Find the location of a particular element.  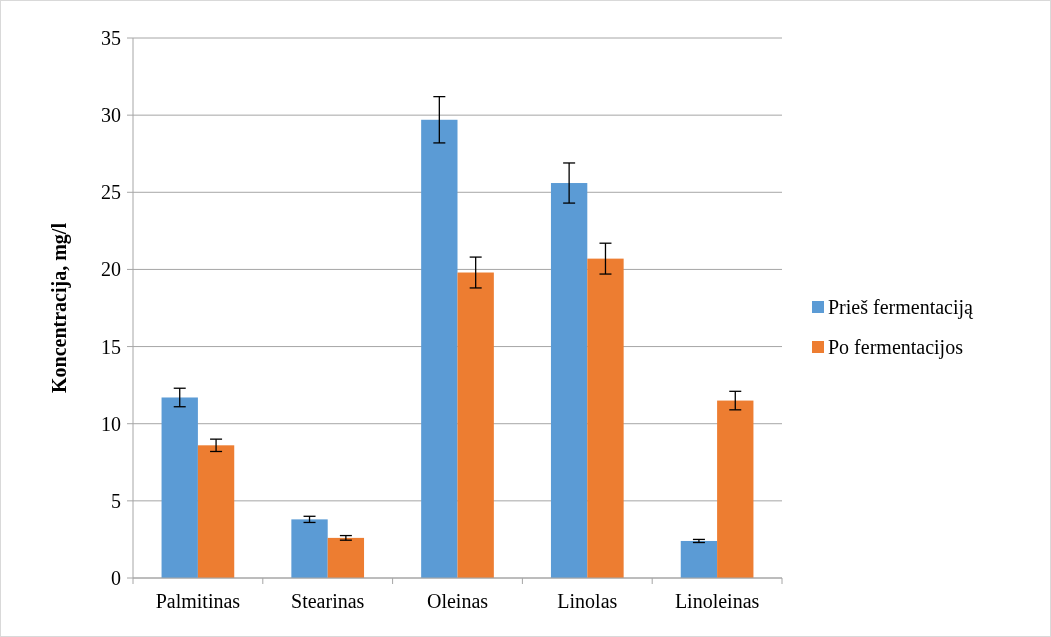

y-tick-label: 10 is located at coordinates (111, 423).